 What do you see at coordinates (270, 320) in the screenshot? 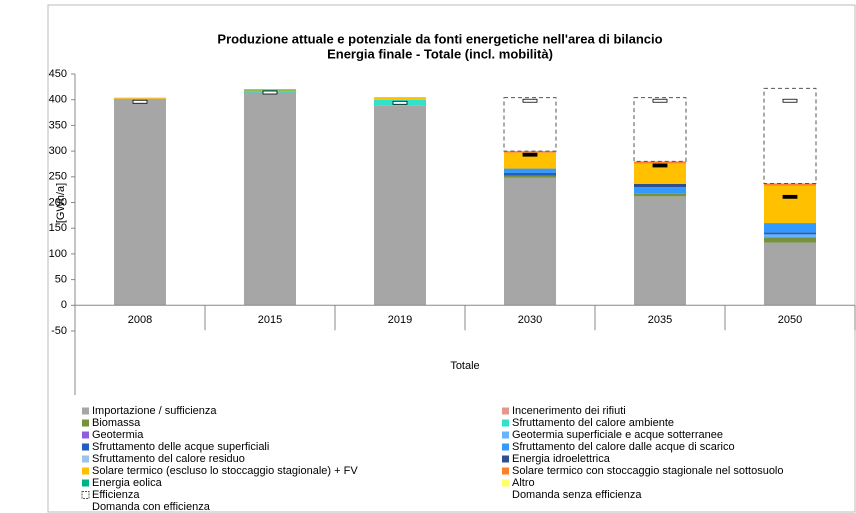
I see `x-tick-label: 2015` at bounding box center [270, 320].